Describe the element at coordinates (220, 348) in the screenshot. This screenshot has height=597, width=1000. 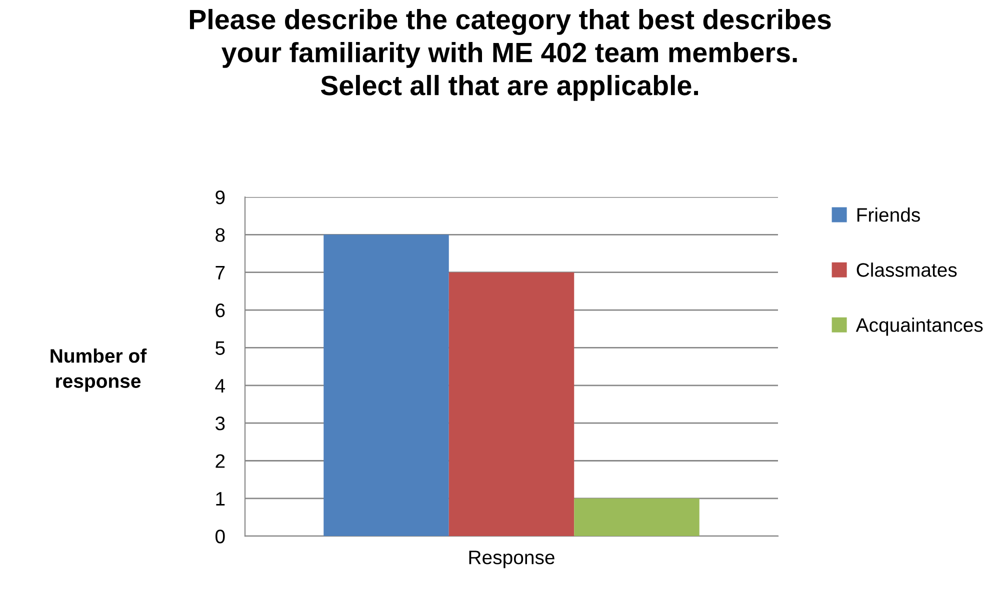
I see `y-tick-label: 5` at that location.